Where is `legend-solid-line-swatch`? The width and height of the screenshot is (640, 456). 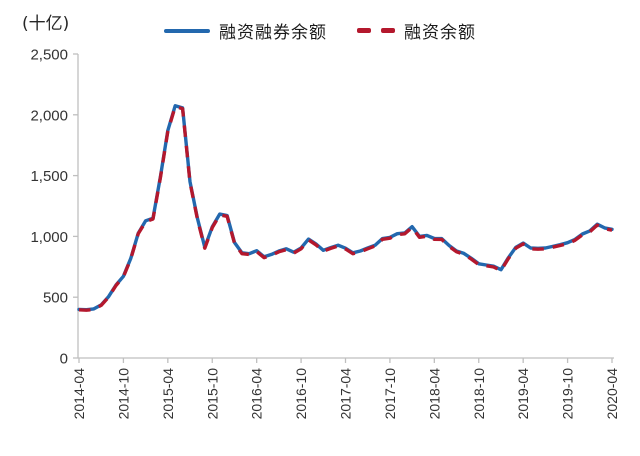
legend-solid-line-swatch is located at coordinates (187, 30).